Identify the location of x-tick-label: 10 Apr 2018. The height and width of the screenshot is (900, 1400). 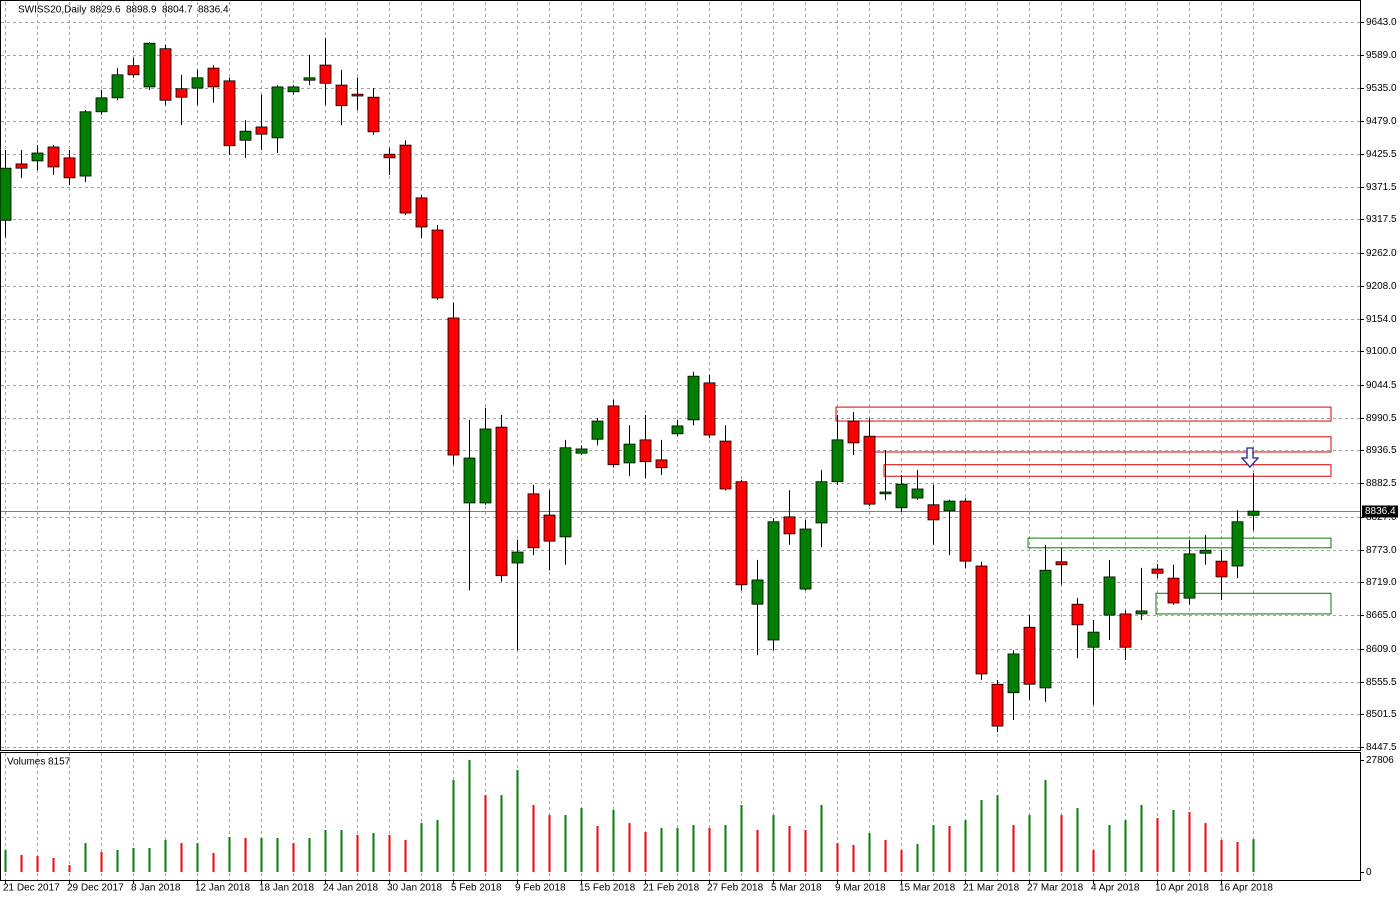
(1182, 888).